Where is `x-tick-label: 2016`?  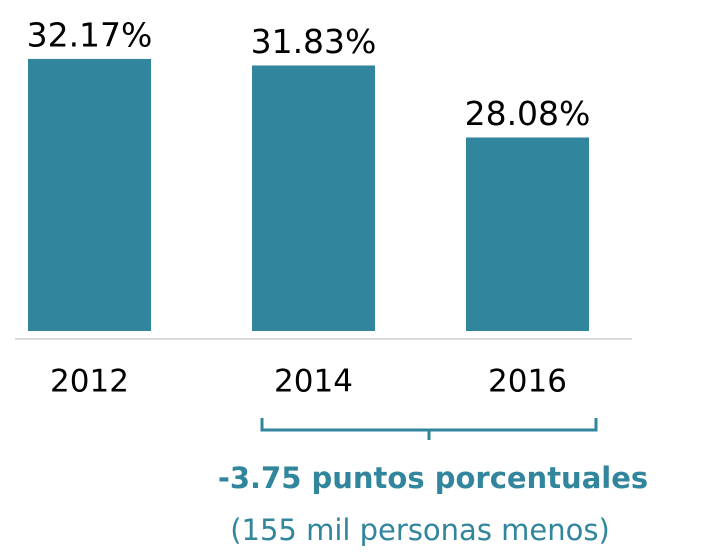
x-tick-label: 2016 is located at coordinates (527, 382).